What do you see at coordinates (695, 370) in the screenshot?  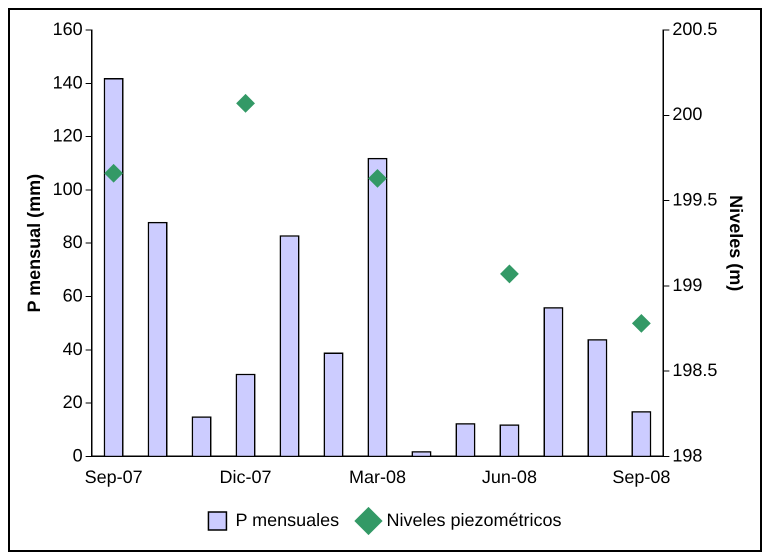 I see `y2-tick-label: 198.5` at bounding box center [695, 370].